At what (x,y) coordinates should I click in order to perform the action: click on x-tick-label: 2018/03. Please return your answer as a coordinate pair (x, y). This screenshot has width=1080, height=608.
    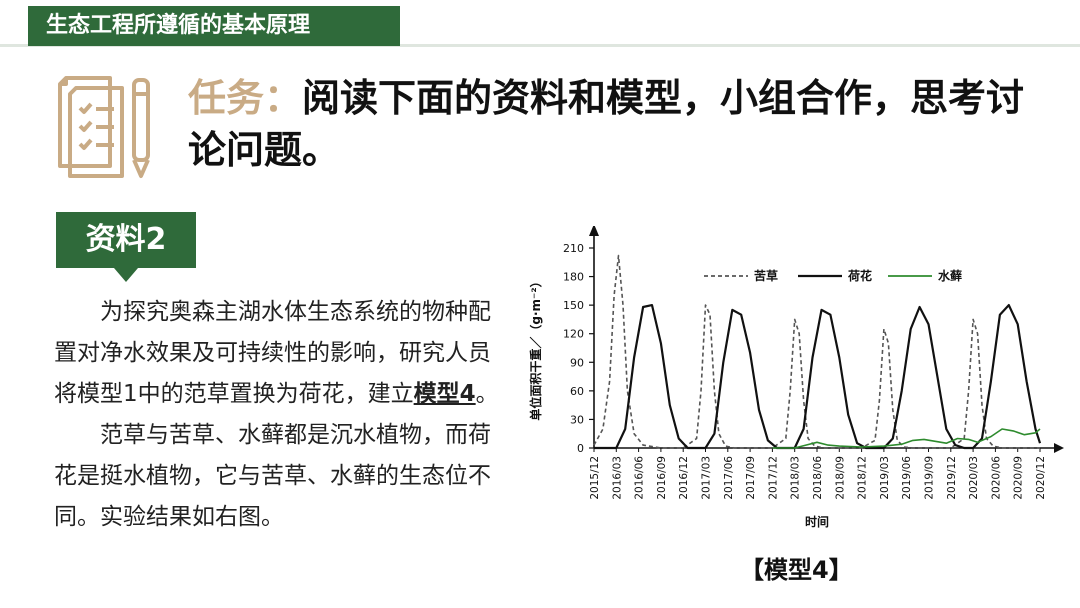
    Looking at the image, I should click on (796, 478).